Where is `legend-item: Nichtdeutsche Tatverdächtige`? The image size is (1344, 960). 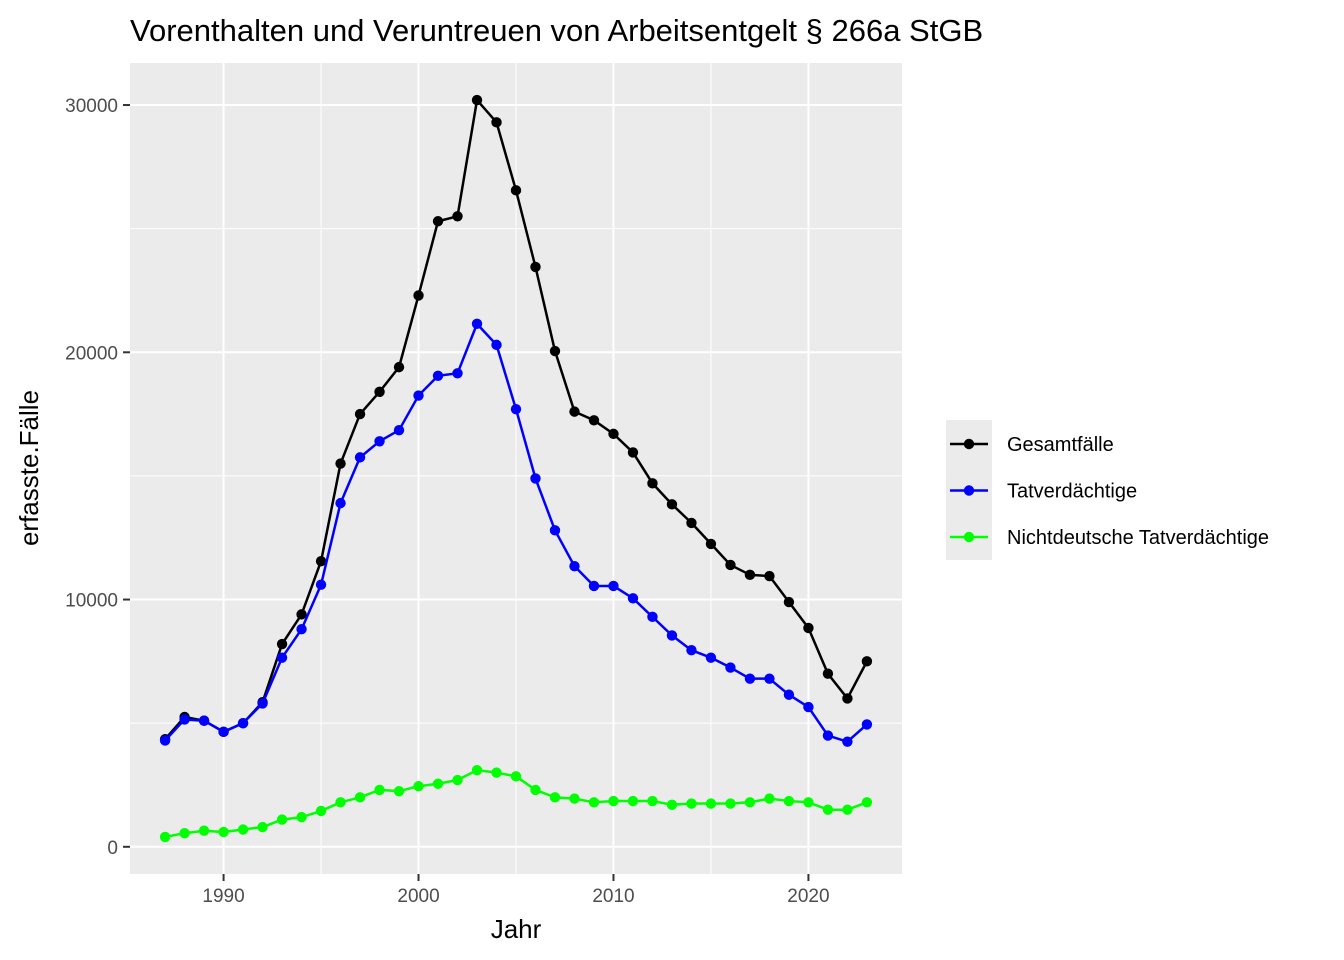
legend-item: Nichtdeutsche Tatverdächtige is located at coordinates (1109, 538).